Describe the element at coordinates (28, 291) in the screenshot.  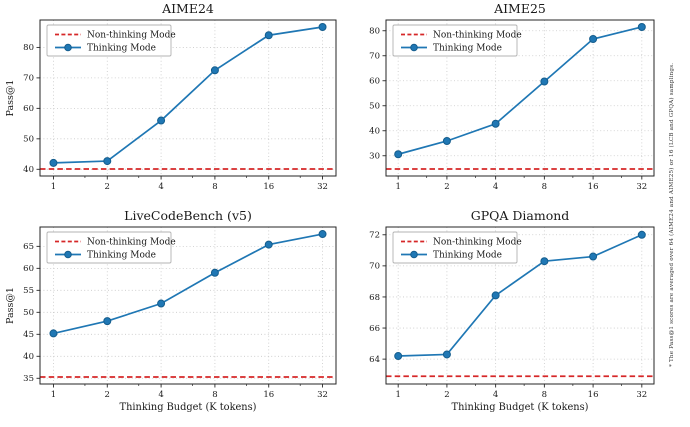
I see `y-tick-label: 55` at that location.